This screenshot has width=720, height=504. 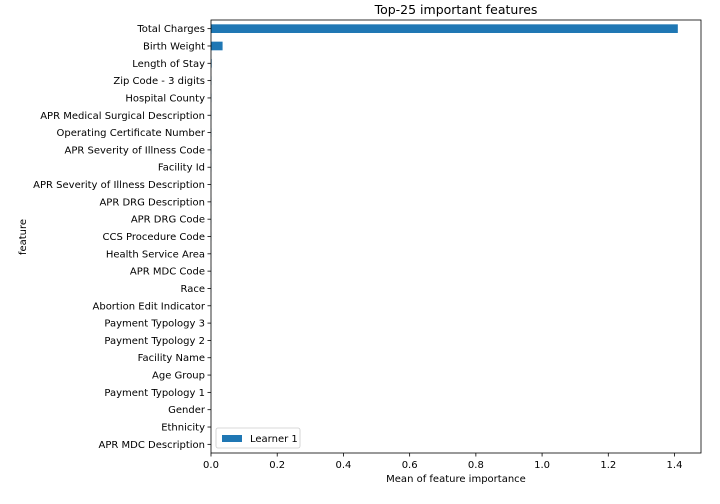 What do you see at coordinates (476, 465) in the screenshot?
I see `x-tick-label: 0.8` at bounding box center [476, 465].